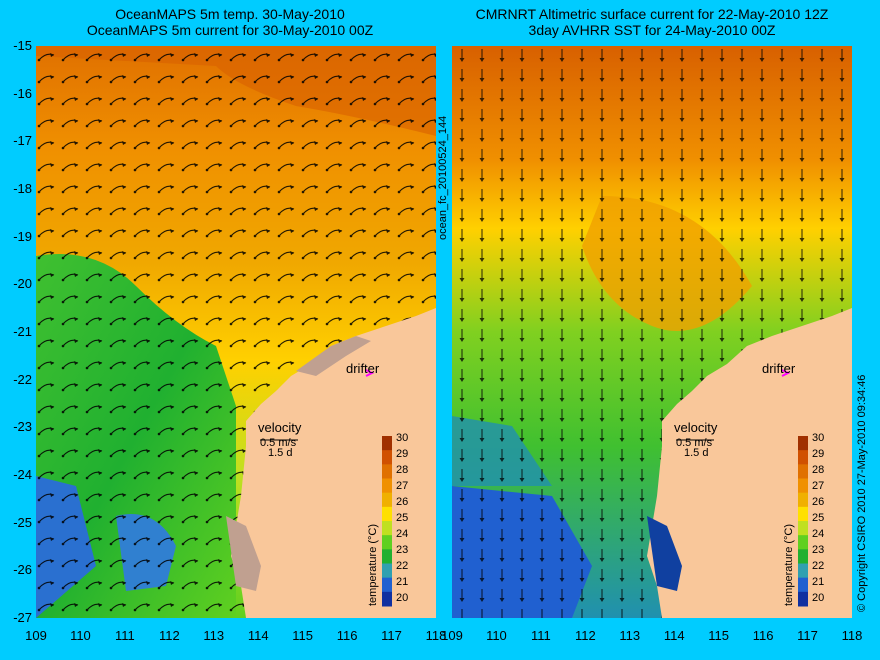 Image resolution: width=880 pixels, height=660 pixels. I want to click on left-colorbar: 30 29 28 27 26 25 24 23 22 21 20 temperature (°C), so click(387, 519).